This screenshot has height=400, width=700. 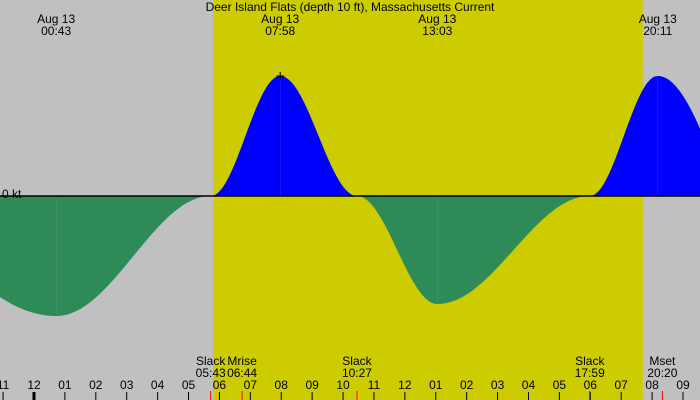 I want to click on event-time: 13:03, so click(x=437, y=31).